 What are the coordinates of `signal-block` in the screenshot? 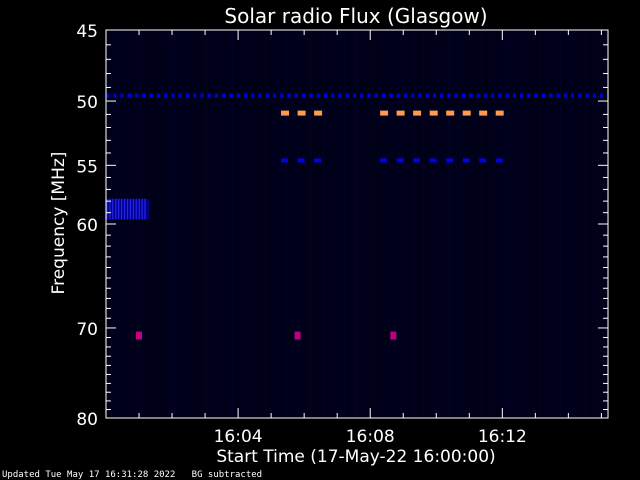 It's located at (127, 209).